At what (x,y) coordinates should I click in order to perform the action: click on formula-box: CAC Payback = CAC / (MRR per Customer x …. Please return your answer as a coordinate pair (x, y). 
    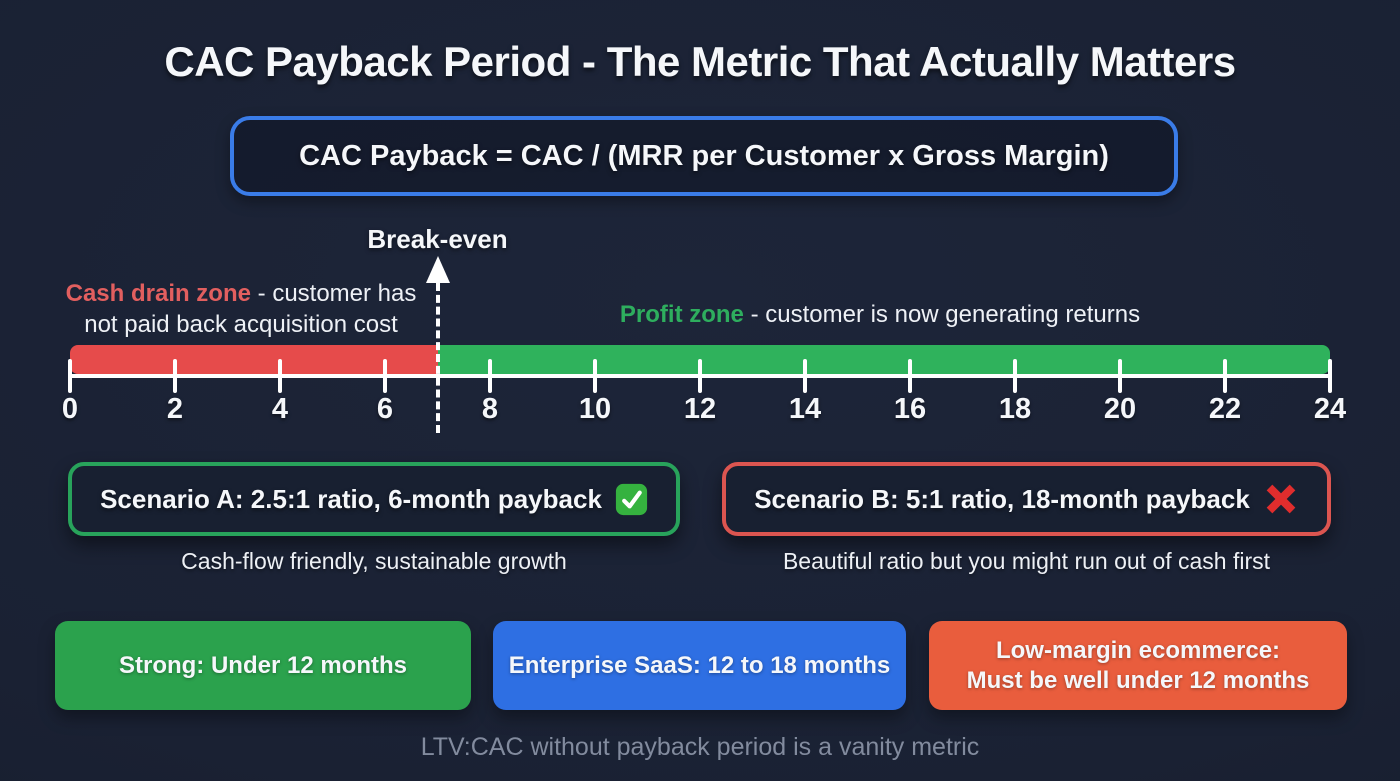
    Looking at the image, I should click on (704, 156).